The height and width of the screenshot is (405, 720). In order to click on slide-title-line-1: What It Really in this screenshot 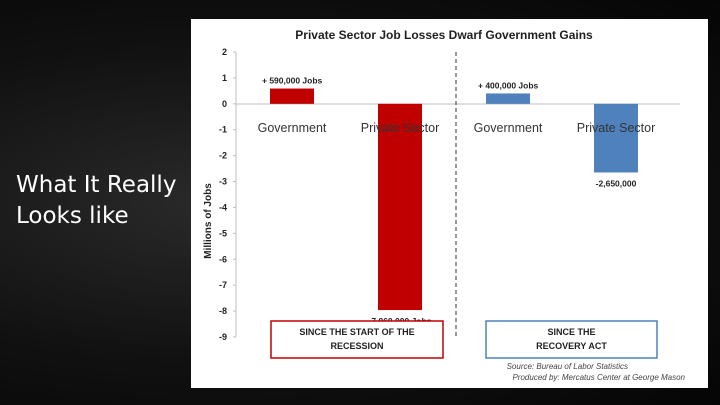, I will do `click(96, 185)`.